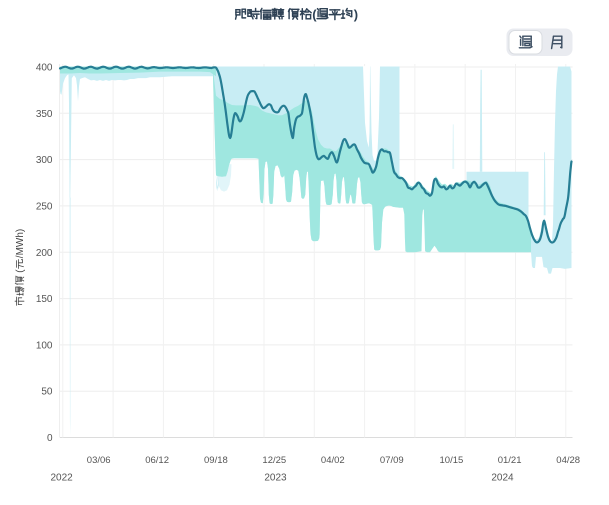 This screenshot has height=505, width=609. I want to click on svg-text: 400, so click(44, 68).